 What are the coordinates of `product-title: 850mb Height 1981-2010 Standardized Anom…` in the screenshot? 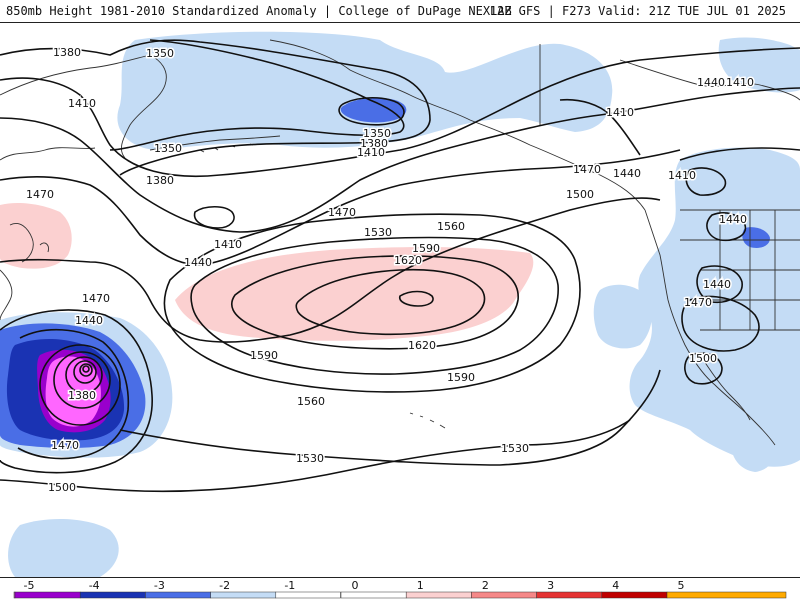 It's located at (259, 11).